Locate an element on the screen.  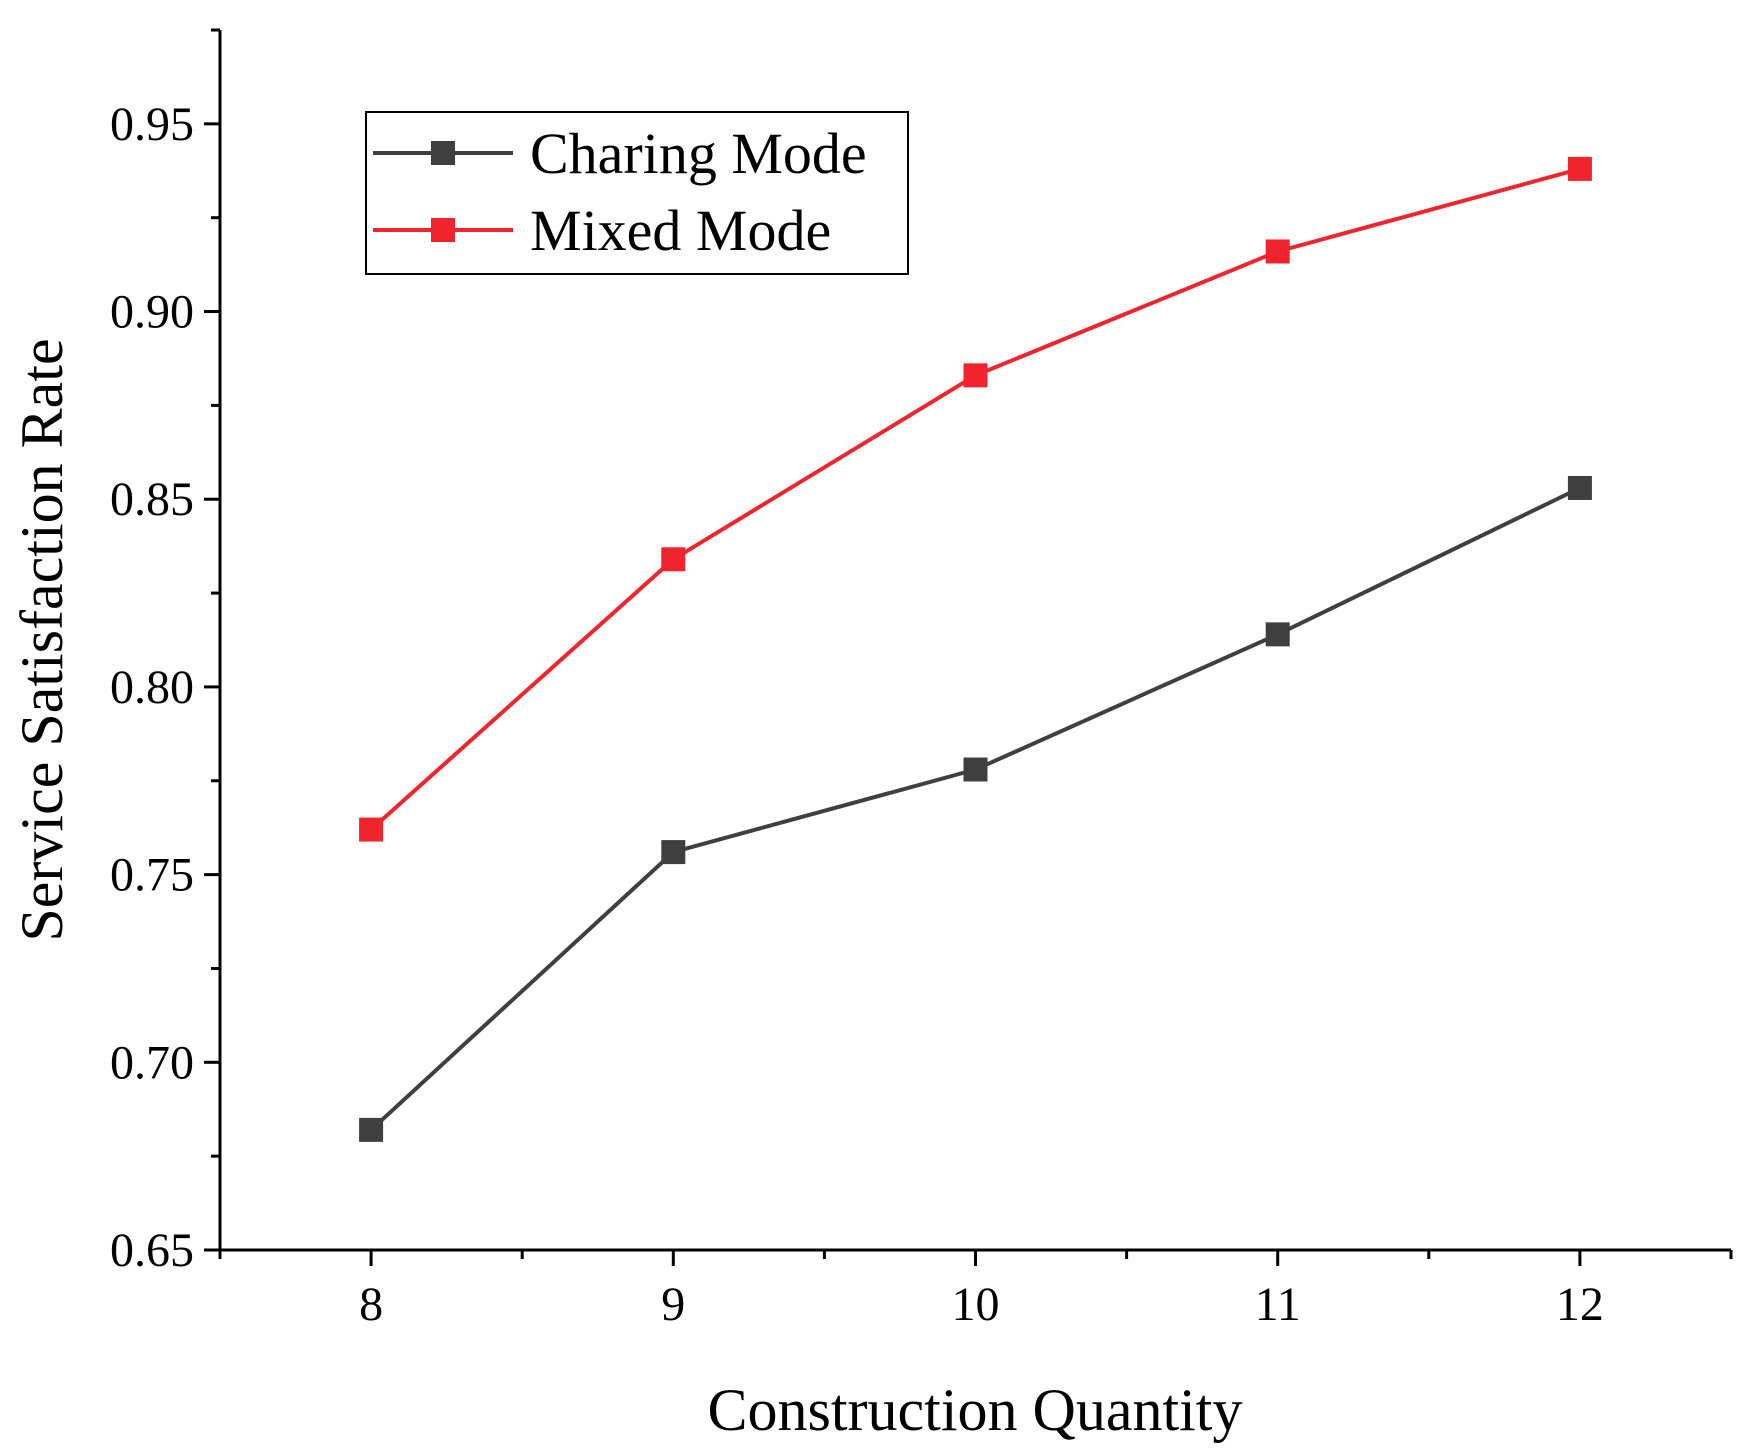
x-tick-label: 9 is located at coordinates (673, 1304).